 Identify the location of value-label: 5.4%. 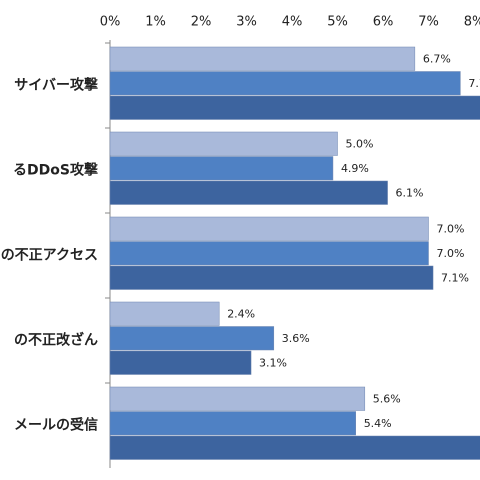
(378, 423).